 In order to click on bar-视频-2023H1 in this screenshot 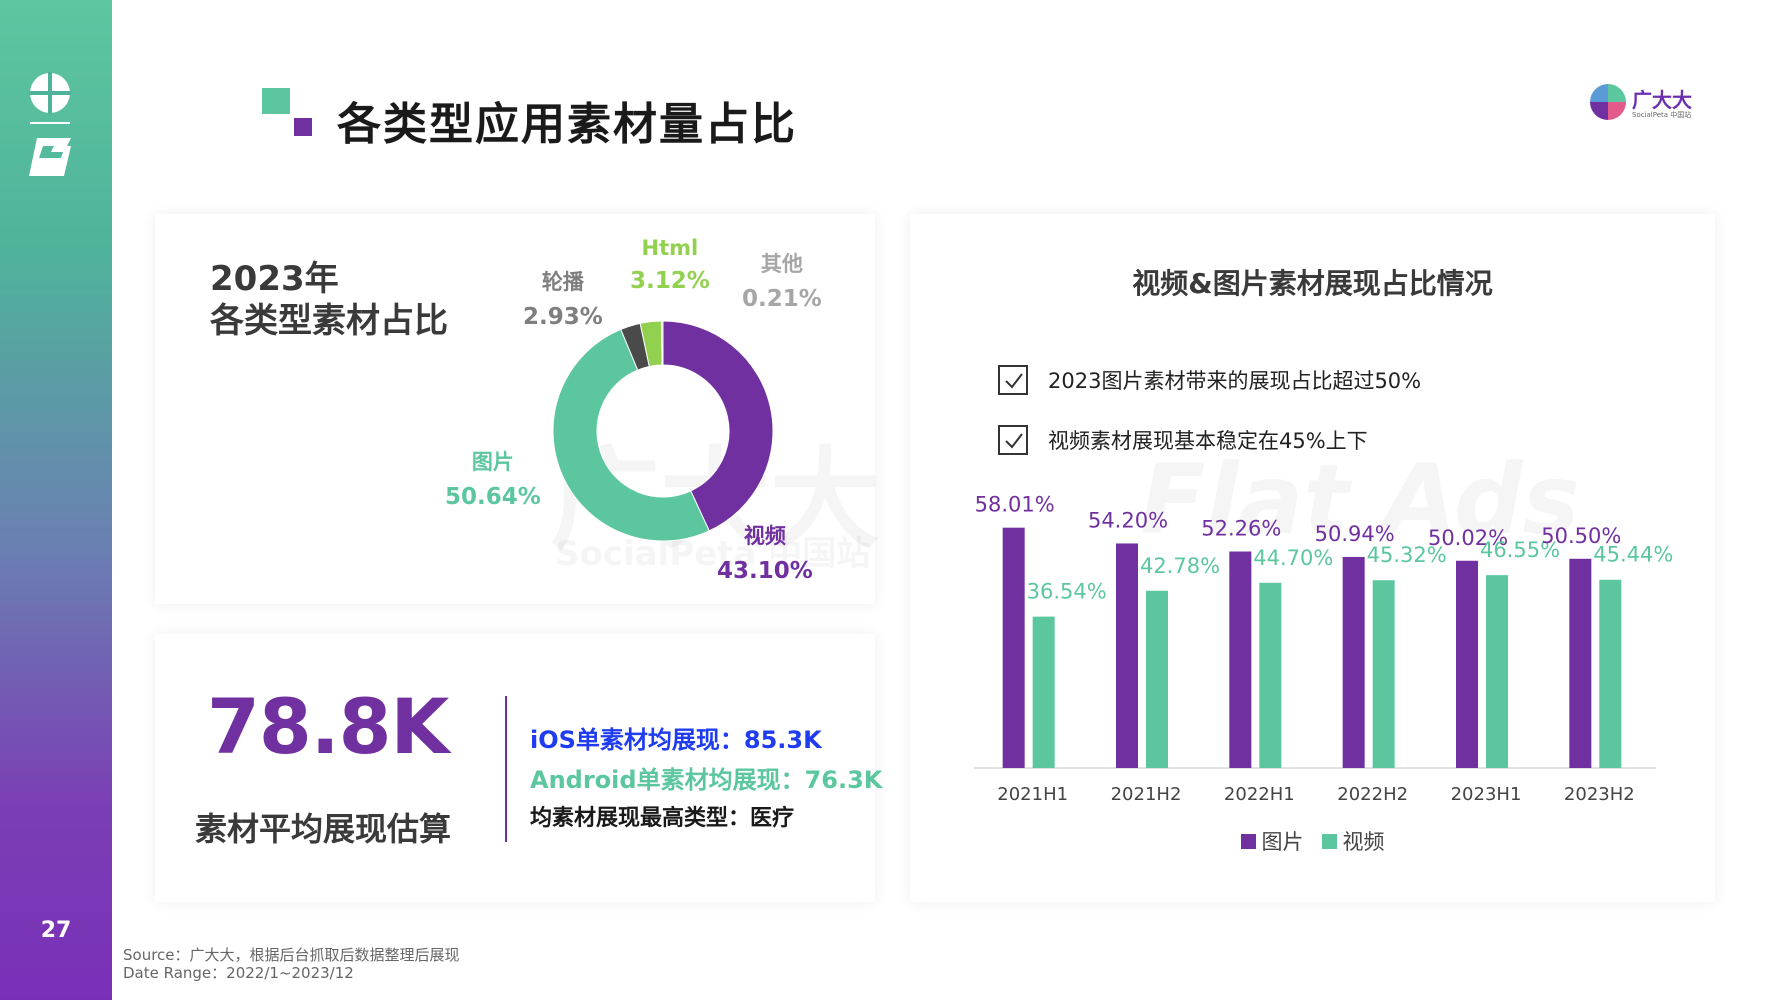, I will do `click(1497, 671)`.